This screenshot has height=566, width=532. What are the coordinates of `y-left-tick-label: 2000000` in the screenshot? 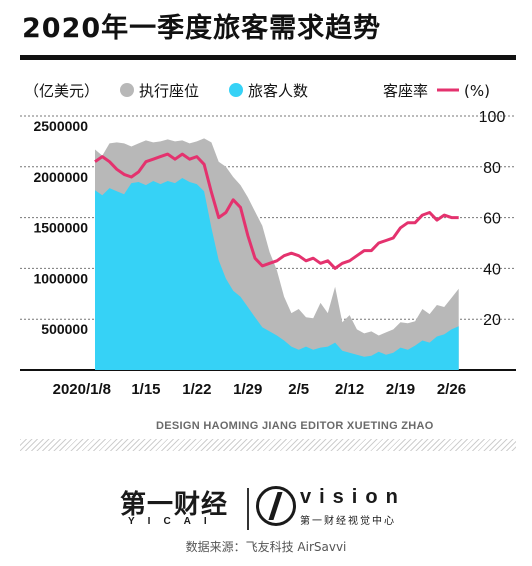 It's located at (60, 177).